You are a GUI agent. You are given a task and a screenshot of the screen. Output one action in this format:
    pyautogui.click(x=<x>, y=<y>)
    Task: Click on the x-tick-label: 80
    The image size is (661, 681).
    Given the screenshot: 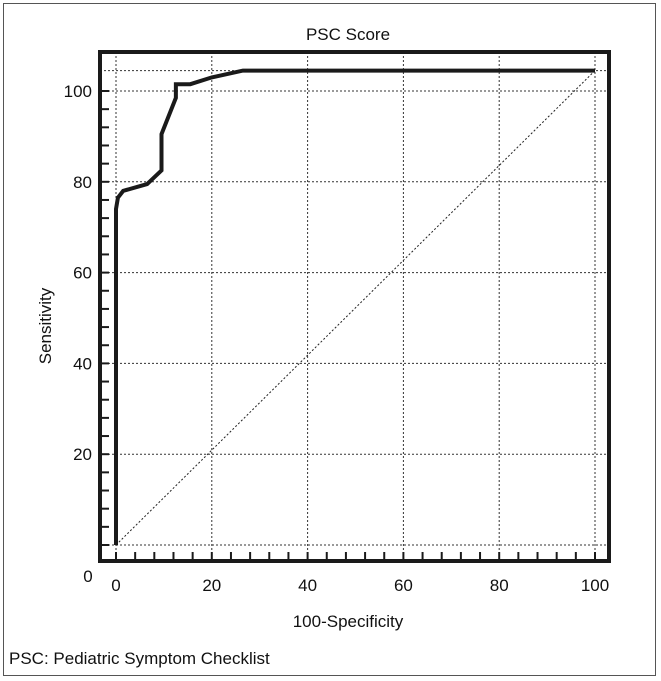 What is the action you would take?
    pyautogui.click(x=499, y=585)
    